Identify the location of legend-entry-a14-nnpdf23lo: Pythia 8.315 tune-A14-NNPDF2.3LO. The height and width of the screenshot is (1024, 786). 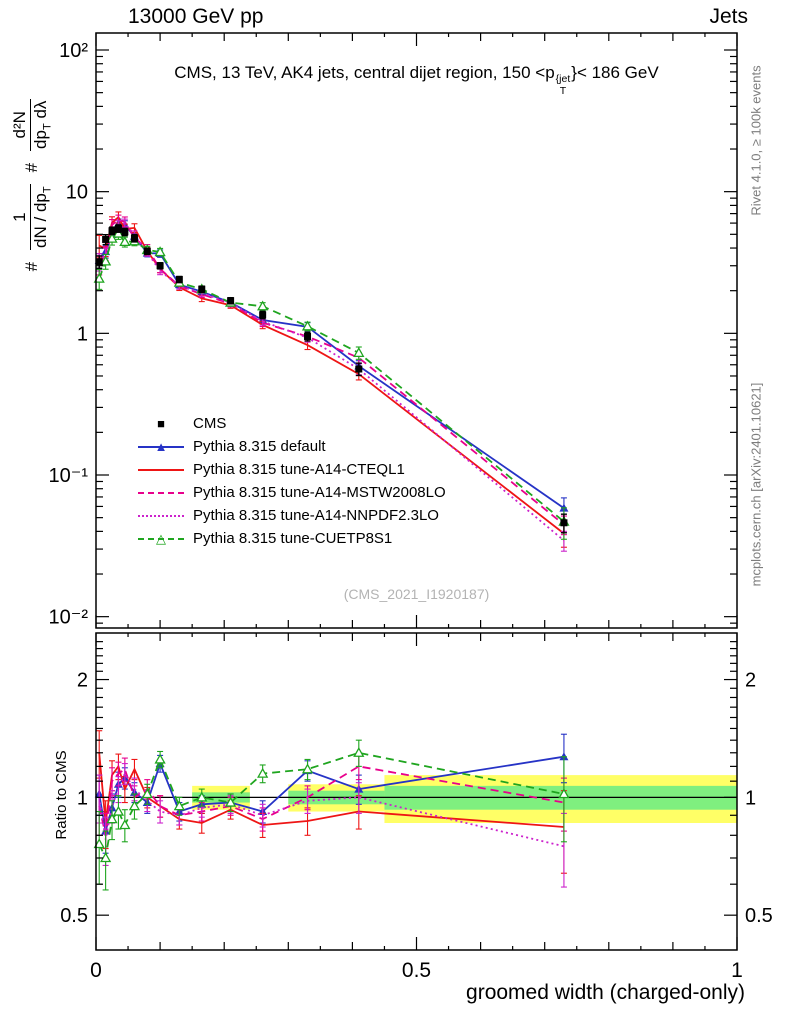
(292, 515).